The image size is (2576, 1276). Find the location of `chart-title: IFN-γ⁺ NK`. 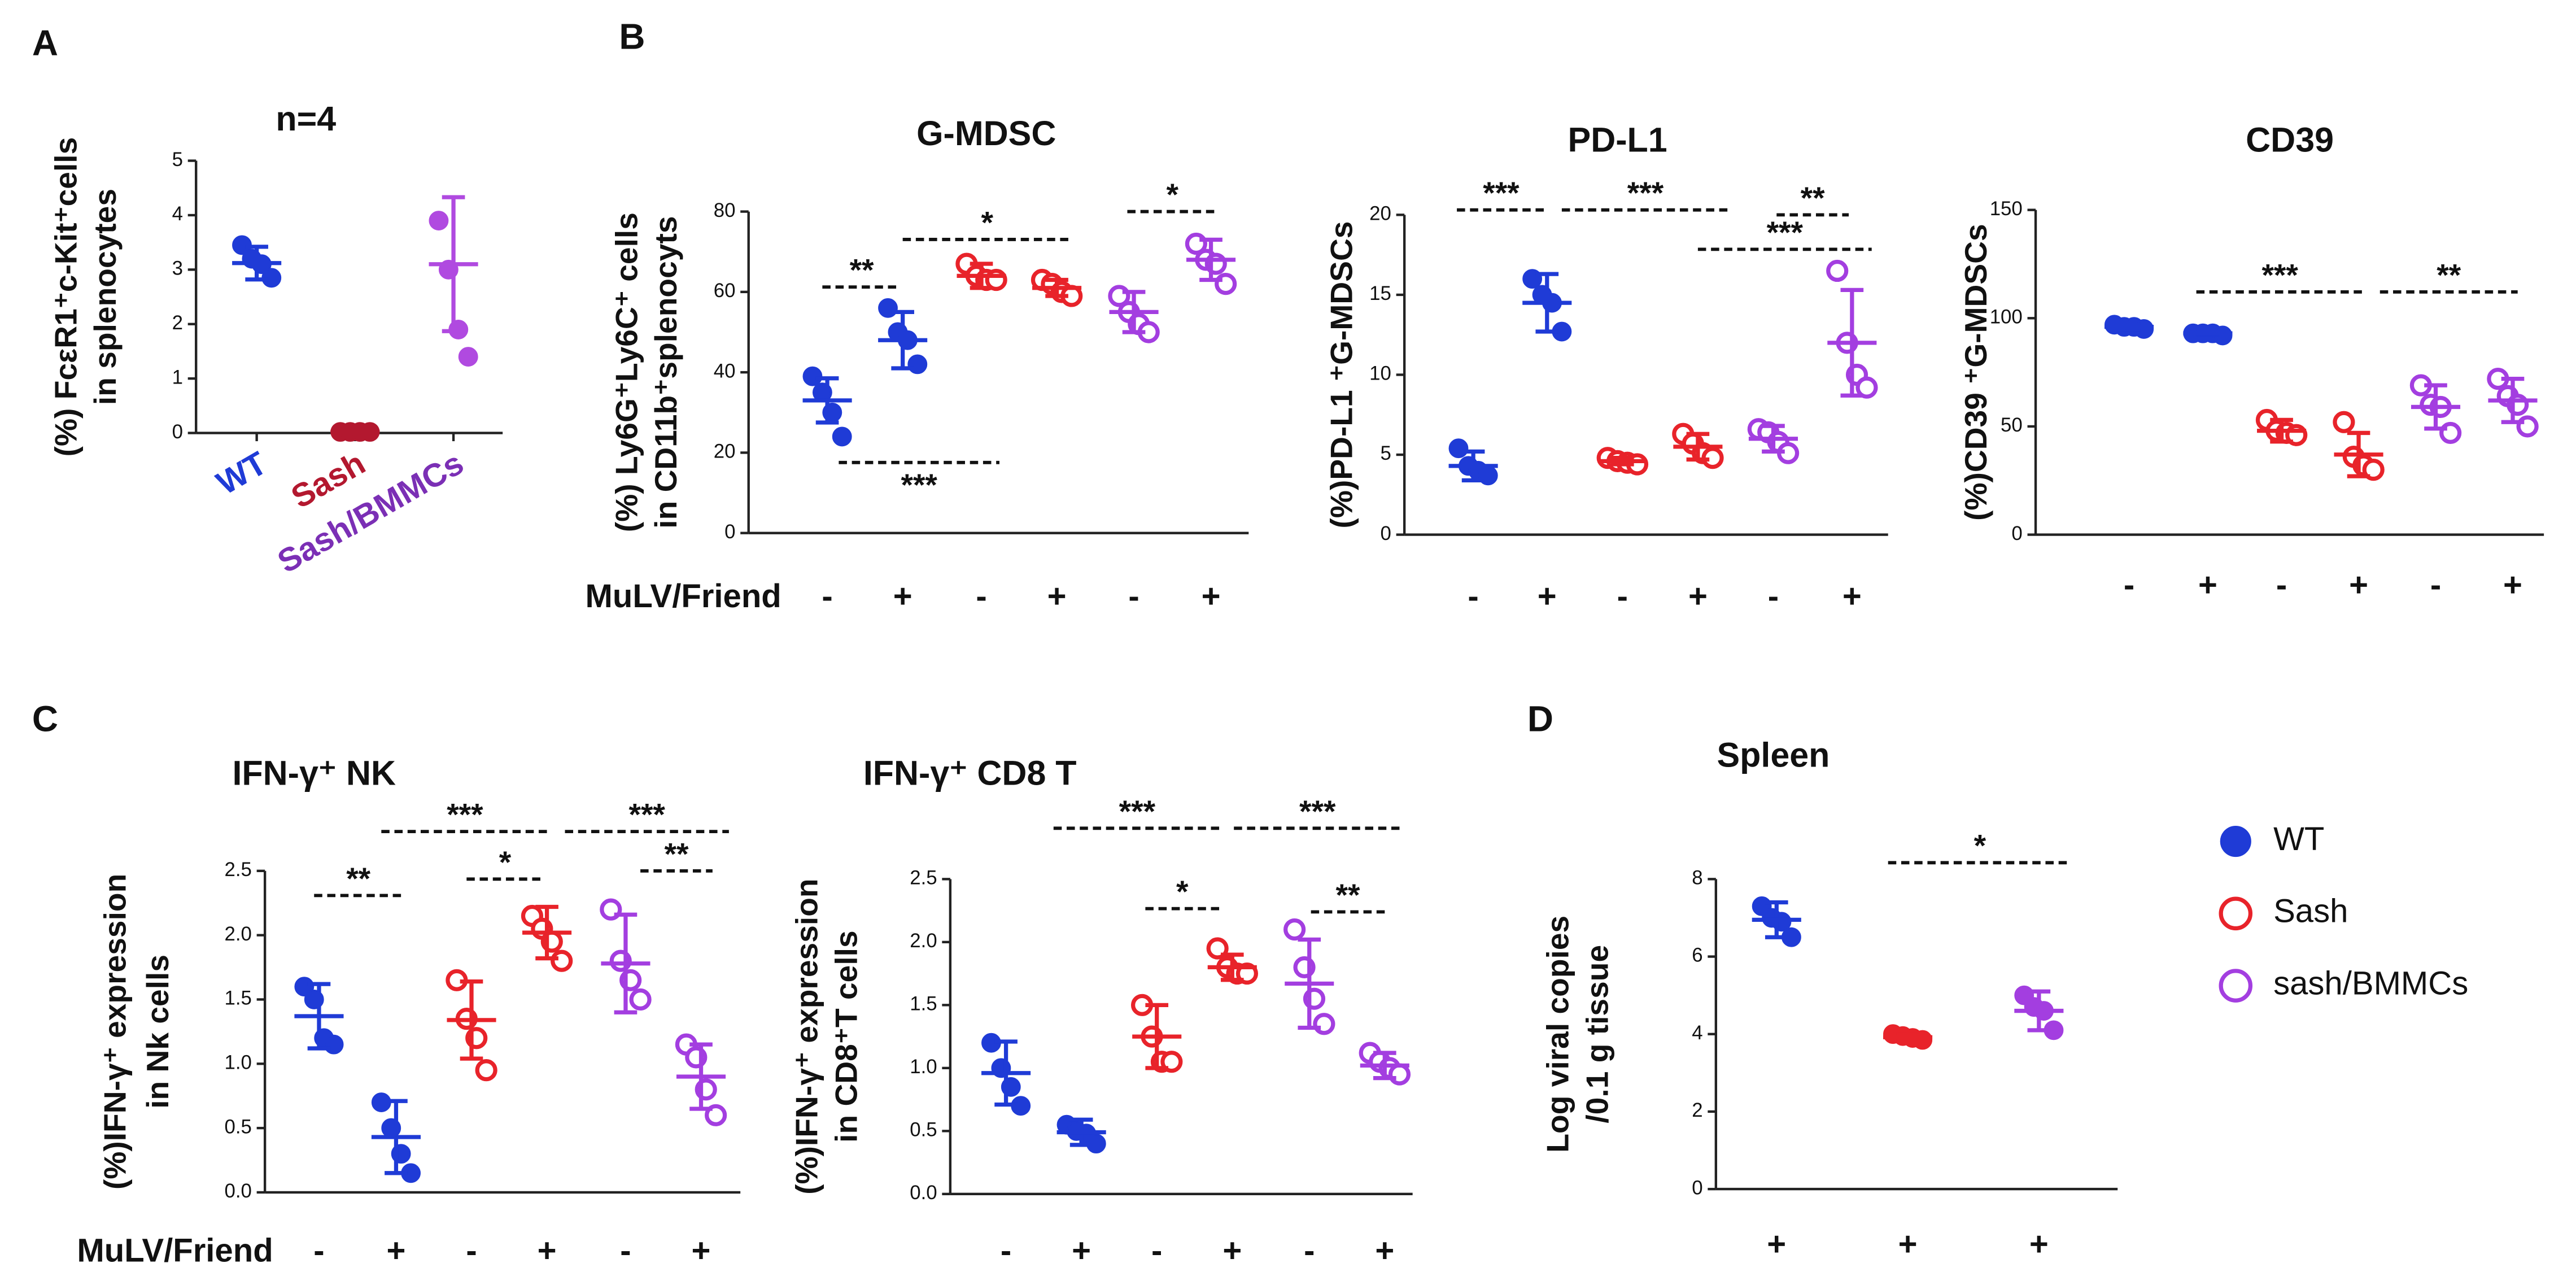

chart-title: IFN-γ⁺ NK is located at coordinates (314, 773).